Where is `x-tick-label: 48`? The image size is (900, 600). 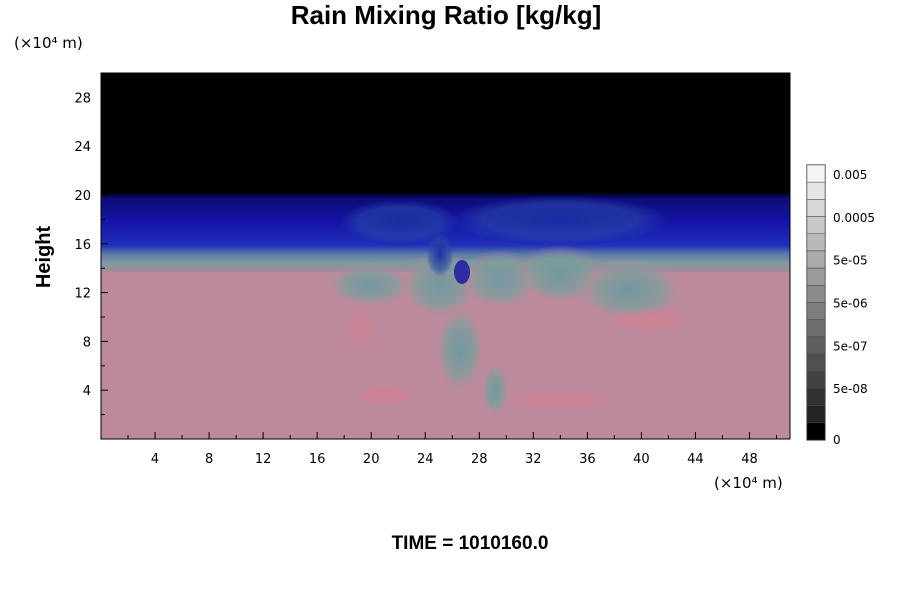
x-tick-label: 48 is located at coordinates (749, 459).